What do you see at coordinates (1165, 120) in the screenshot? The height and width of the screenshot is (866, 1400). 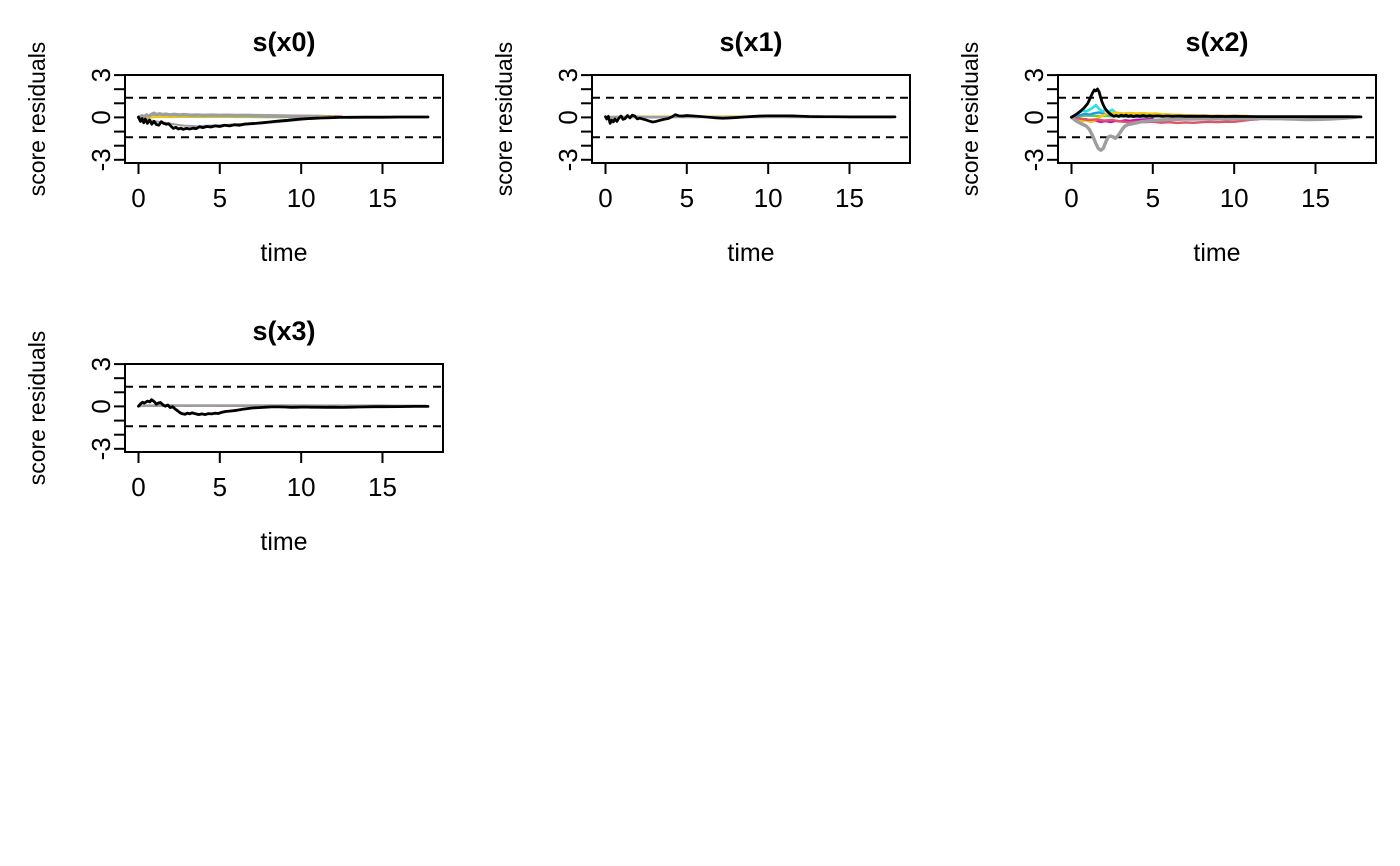 I see `series-line-pink` at bounding box center [1165, 120].